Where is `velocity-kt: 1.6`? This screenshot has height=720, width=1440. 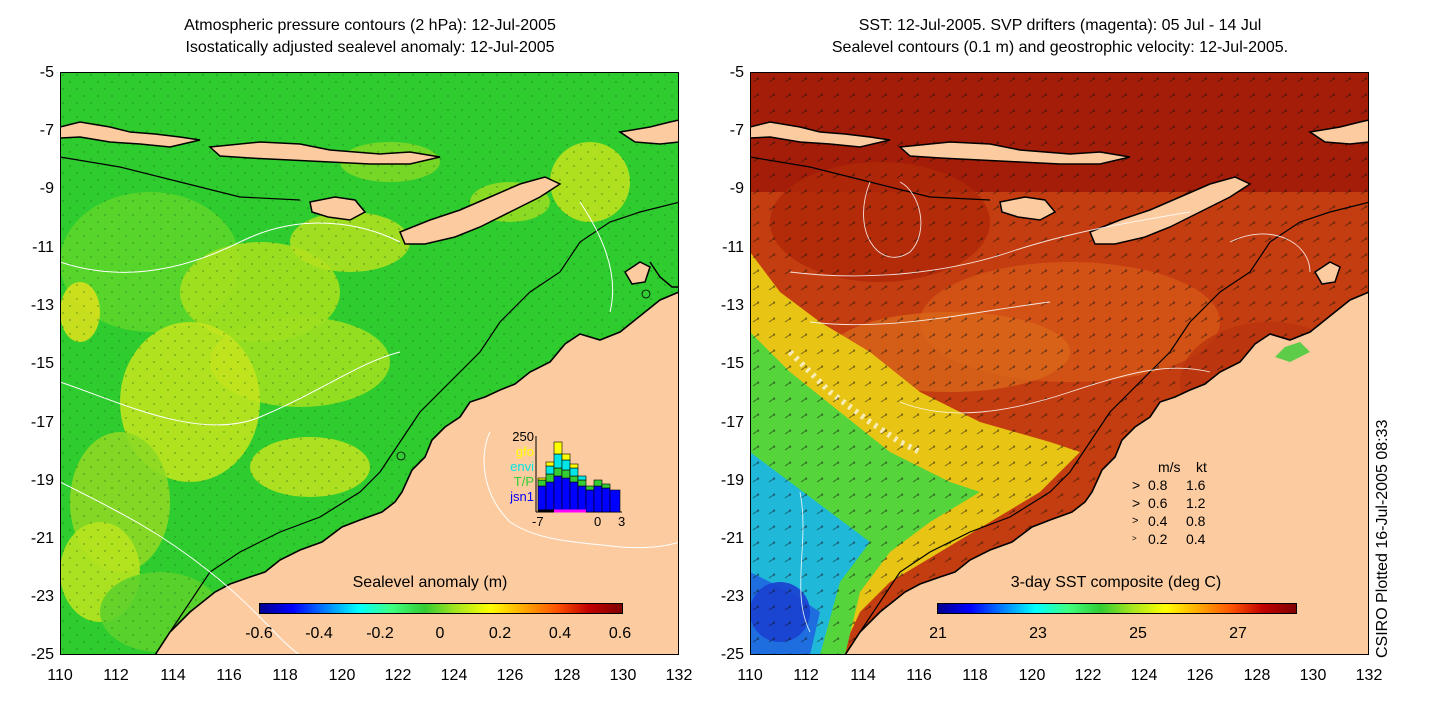
velocity-kt: 1.6 is located at coordinates (1196, 485).